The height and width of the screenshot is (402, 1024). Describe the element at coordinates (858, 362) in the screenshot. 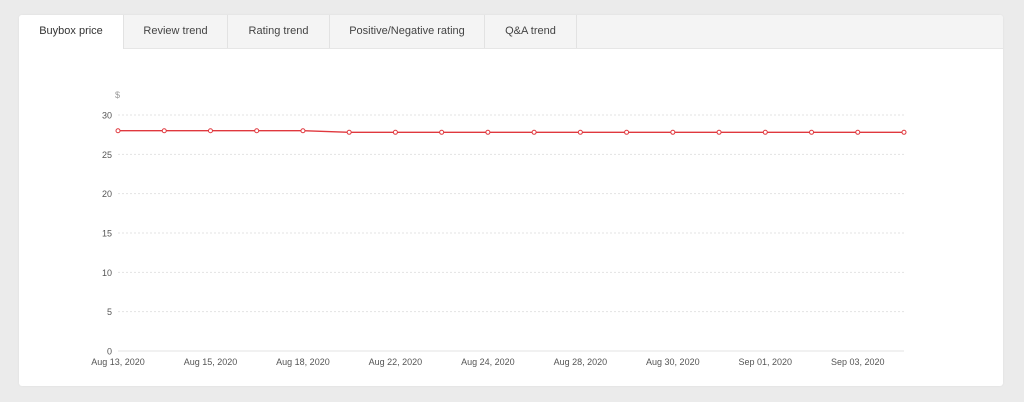

I see `x-tick-label: Sep 03, 2020` at that location.